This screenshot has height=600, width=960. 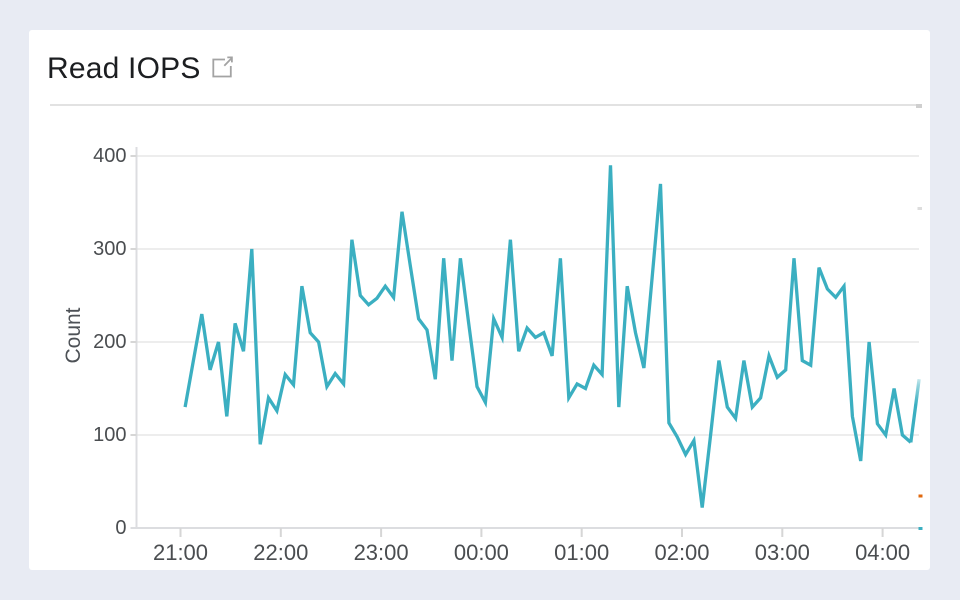 What do you see at coordinates (73, 335) in the screenshot?
I see `svg-text: Count` at bounding box center [73, 335].